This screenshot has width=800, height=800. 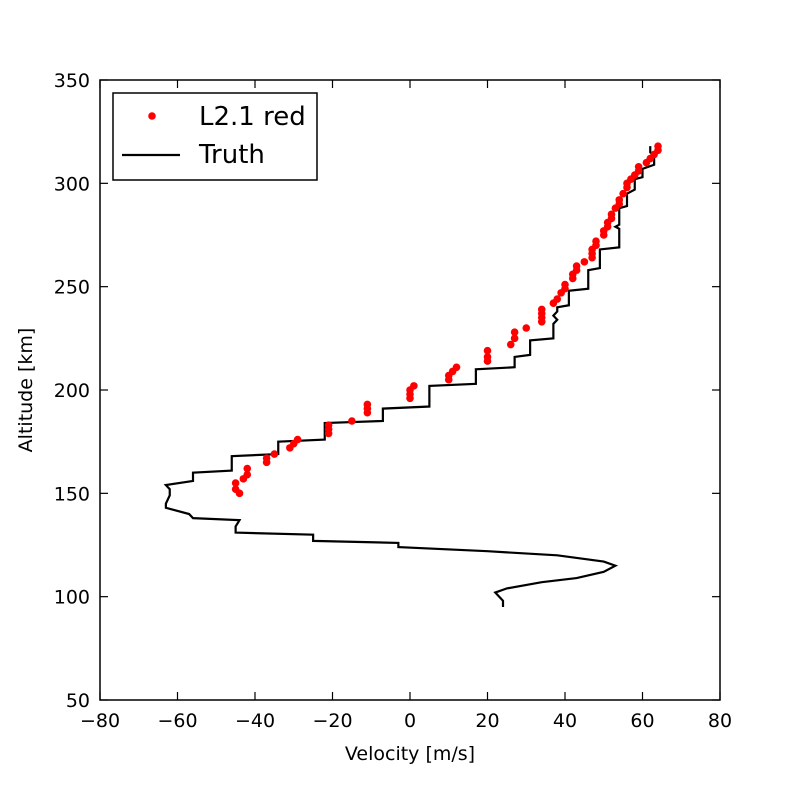 I want to click on y-tick-label-3: 200, so click(x=72, y=391).